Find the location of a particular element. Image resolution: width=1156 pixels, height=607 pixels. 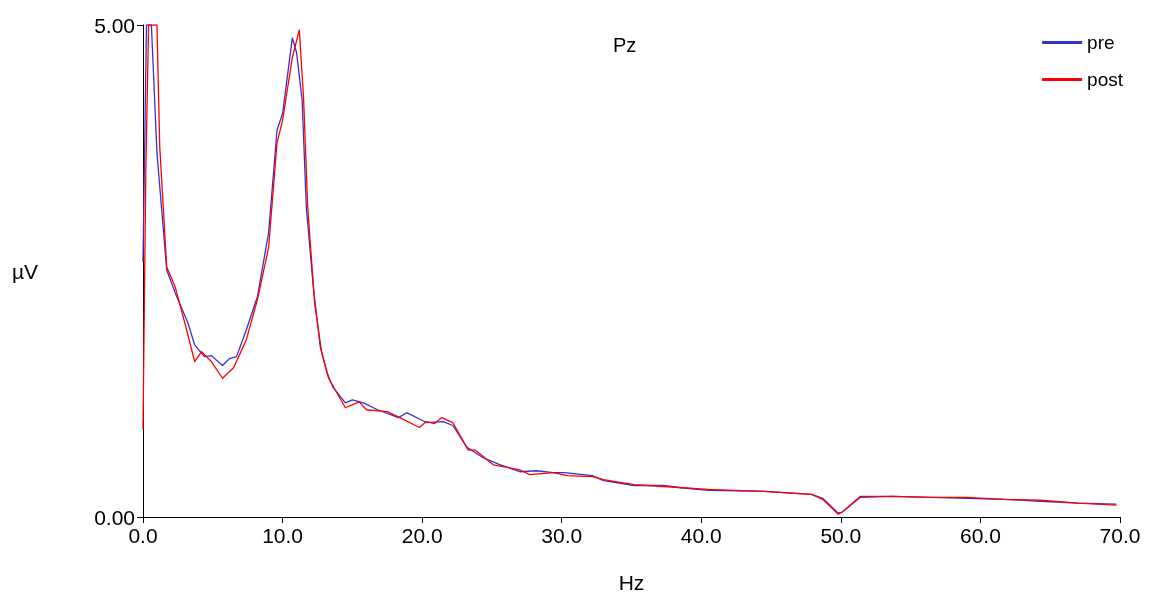

legend-label: pre is located at coordinates (1101, 42).